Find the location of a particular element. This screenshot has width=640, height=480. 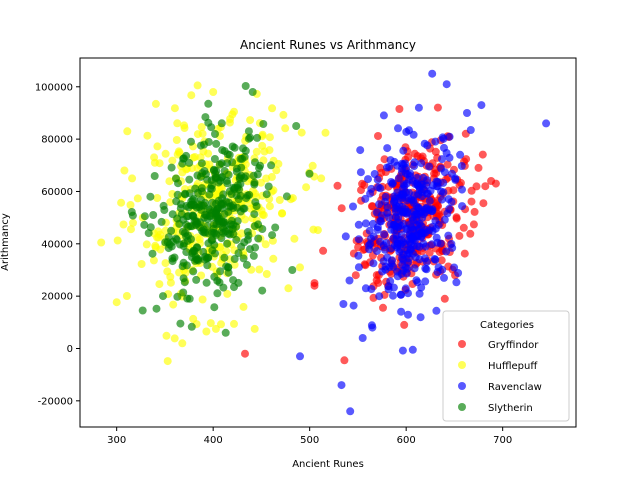

y-tick-label: 60000 is located at coordinates (57, 192).